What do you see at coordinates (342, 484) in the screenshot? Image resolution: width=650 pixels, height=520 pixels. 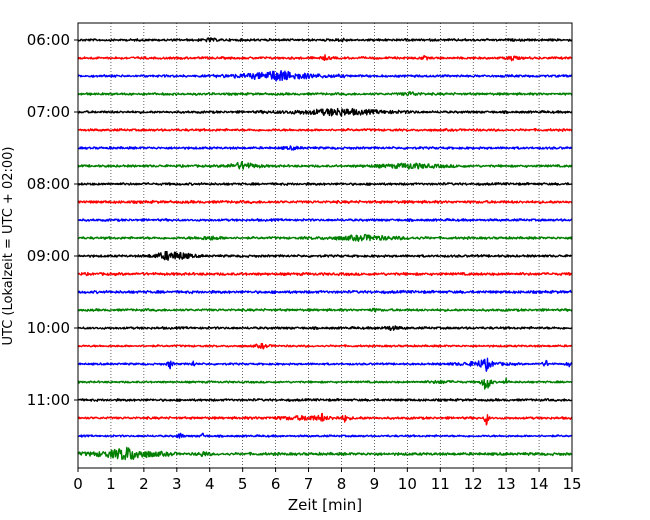 I see `x-tick-label: 8` at bounding box center [342, 484].